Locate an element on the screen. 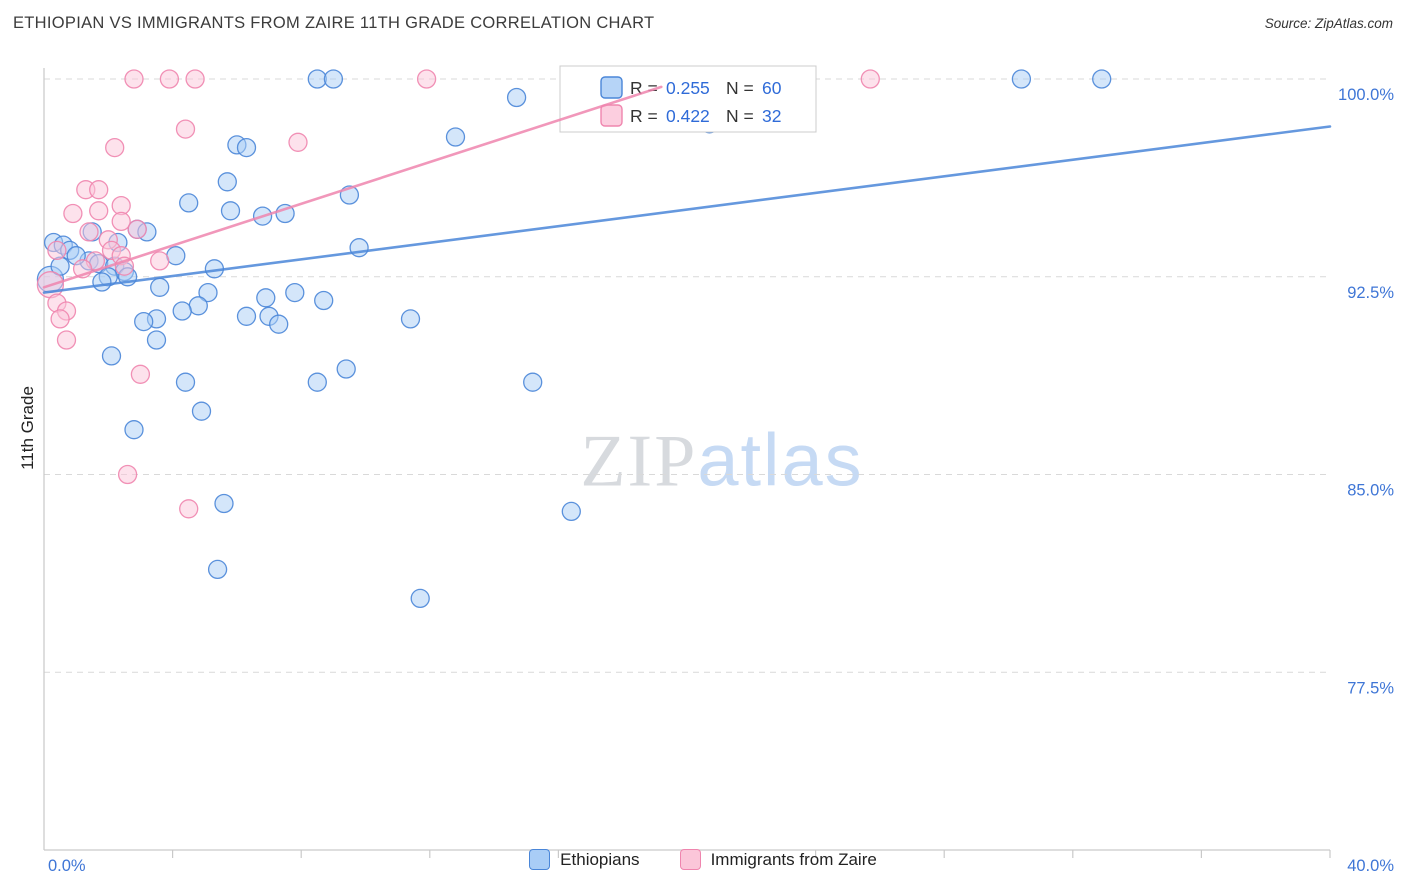 The width and height of the screenshot is (1406, 892). n-value: 60 is located at coordinates (772, 88).